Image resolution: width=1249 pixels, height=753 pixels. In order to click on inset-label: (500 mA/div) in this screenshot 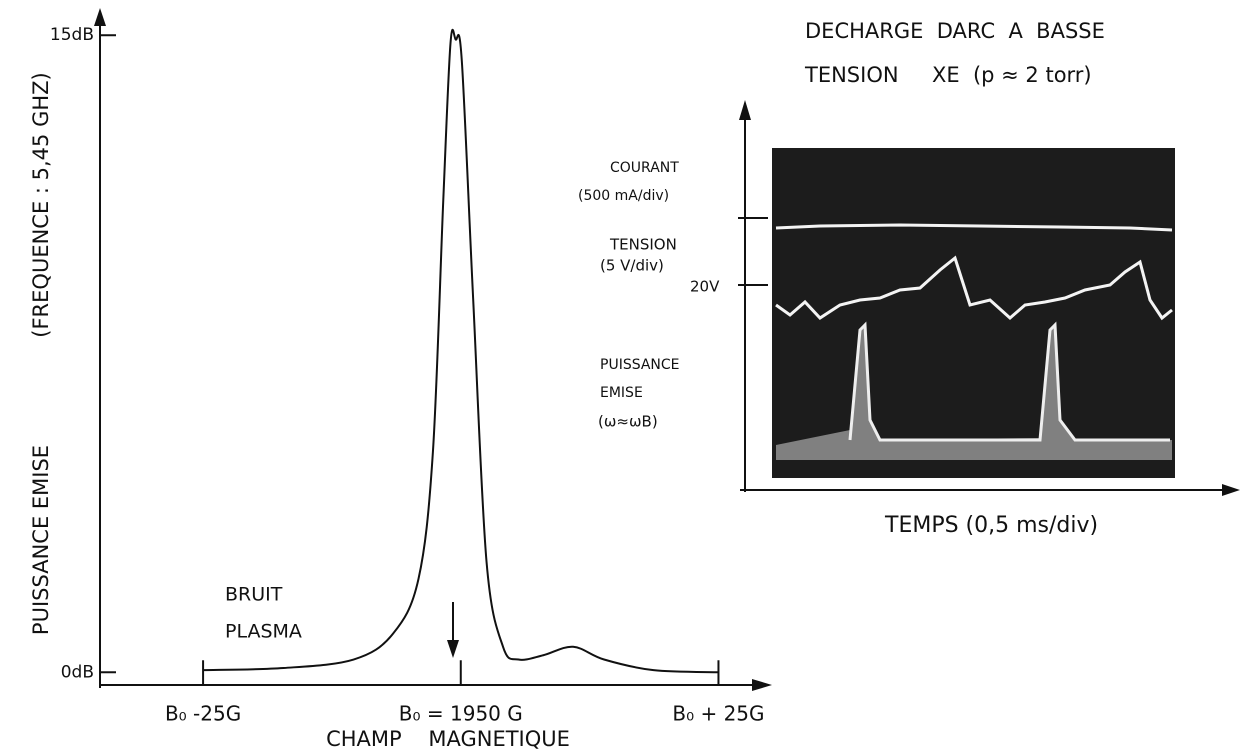, I will do `click(623, 196)`.